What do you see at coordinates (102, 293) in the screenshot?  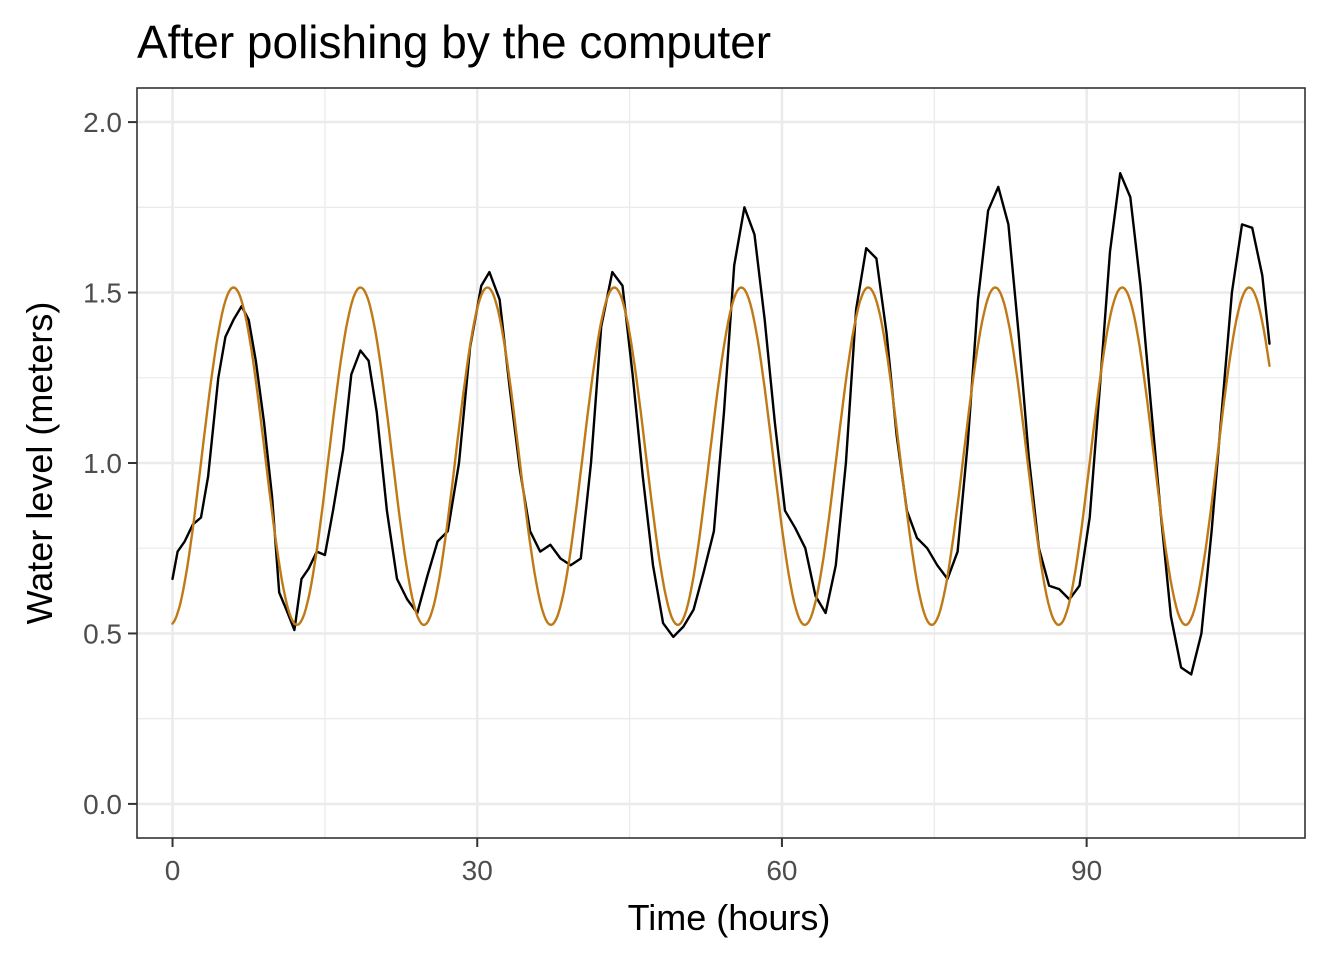 I see `y-tick-label: 1.5` at bounding box center [102, 293].